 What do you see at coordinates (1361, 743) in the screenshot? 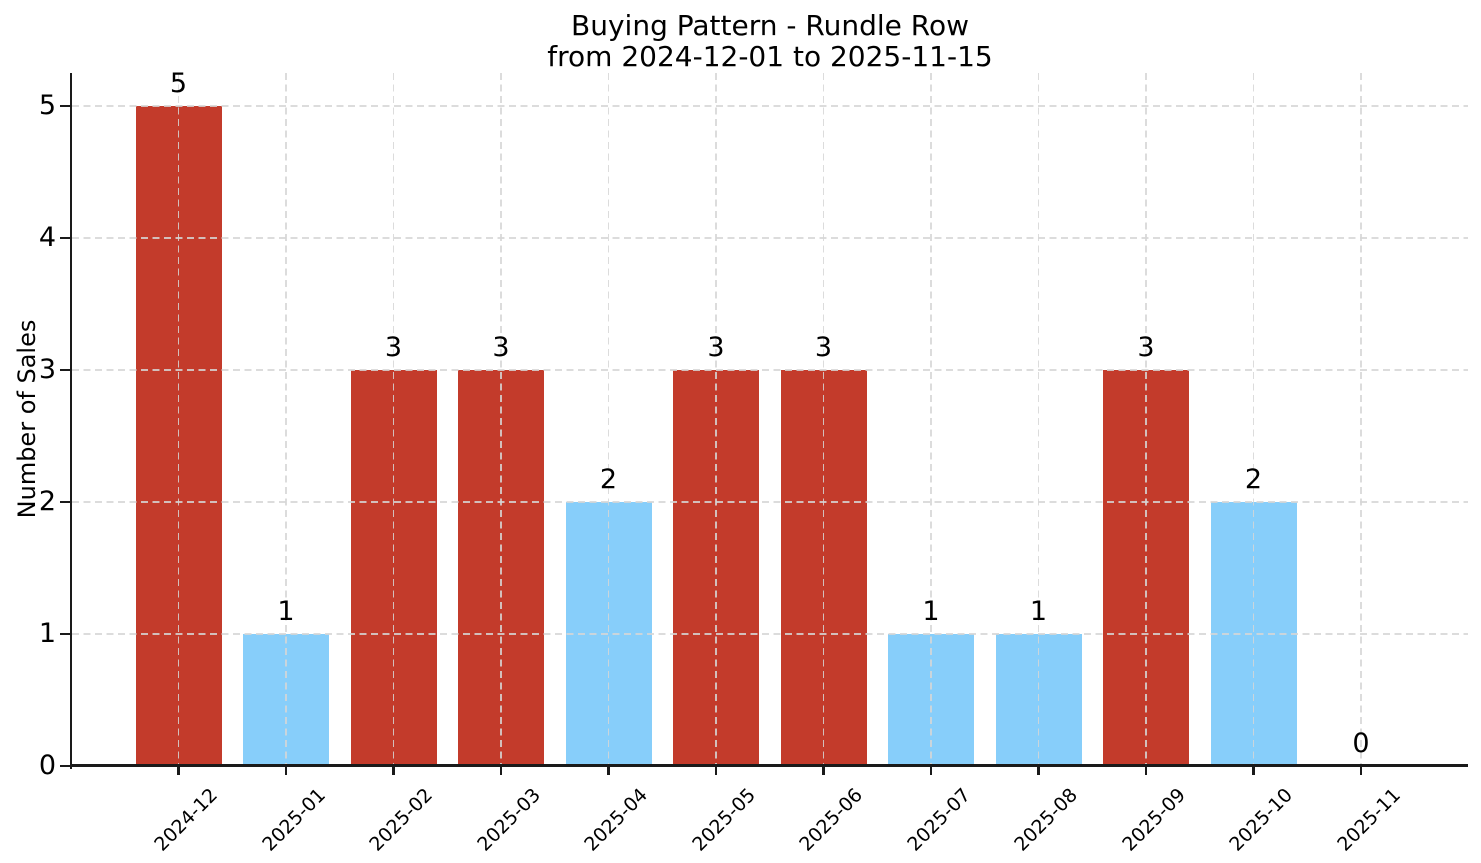
I see `bar-value-label: 0` at bounding box center [1361, 743].